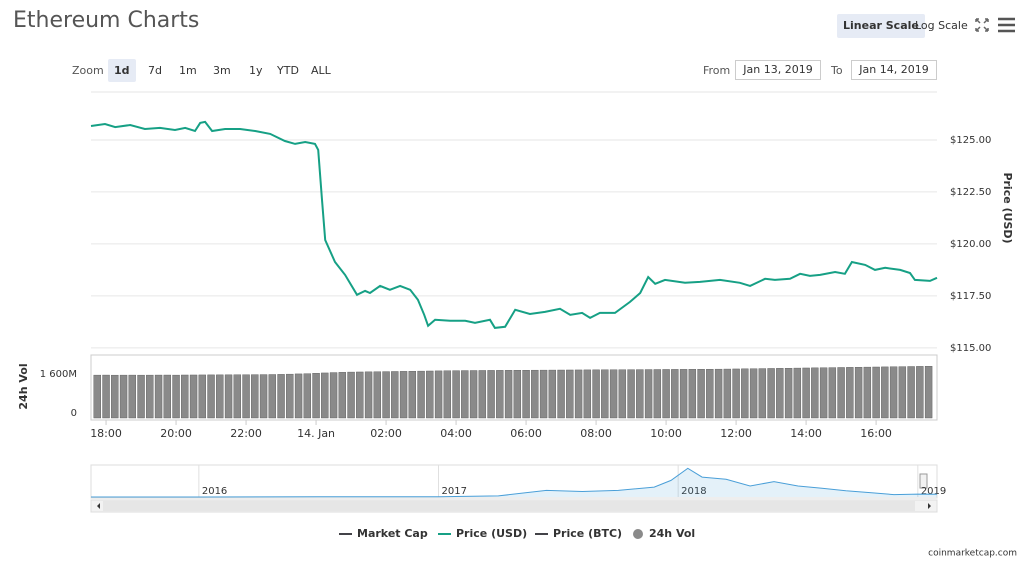 The height and width of the screenshot is (574, 1036). Describe the element at coordinates (881, 26) in the screenshot. I see `scale-button: Linear Scale` at that location.